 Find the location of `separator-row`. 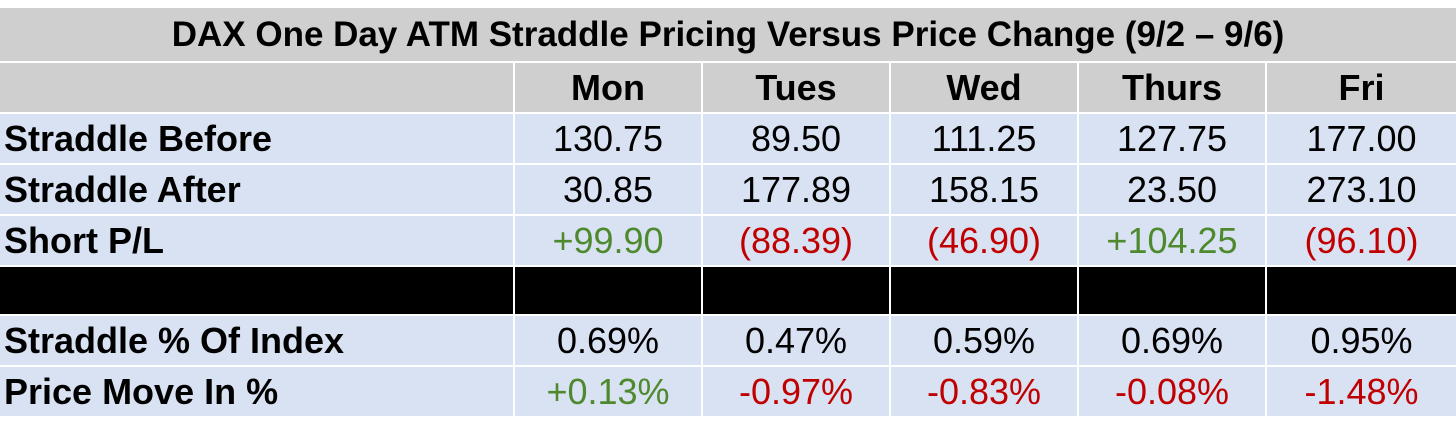

separator-row is located at coordinates (728, 291).